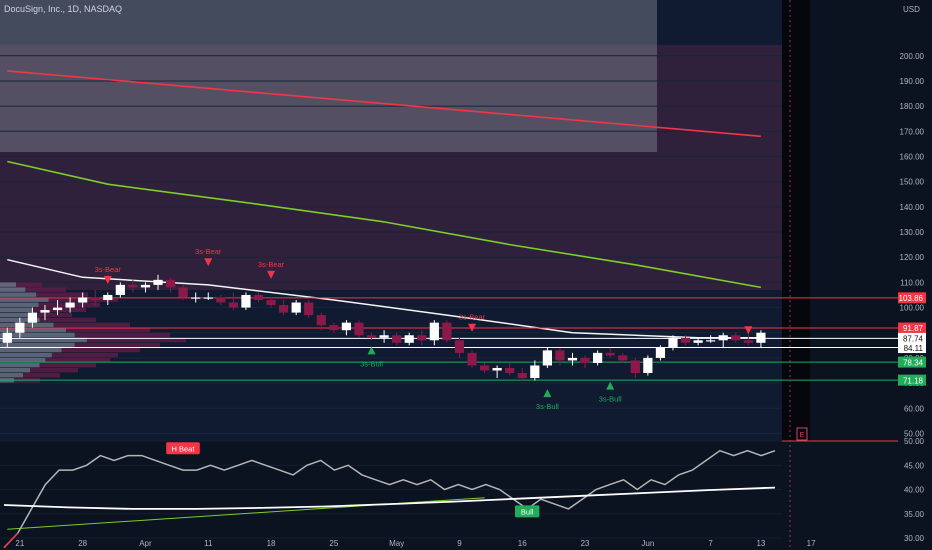 The width and height of the screenshot is (932, 550). Describe the element at coordinates (912, 156) in the screenshot. I see `price-axis-label: 160.00` at that location.